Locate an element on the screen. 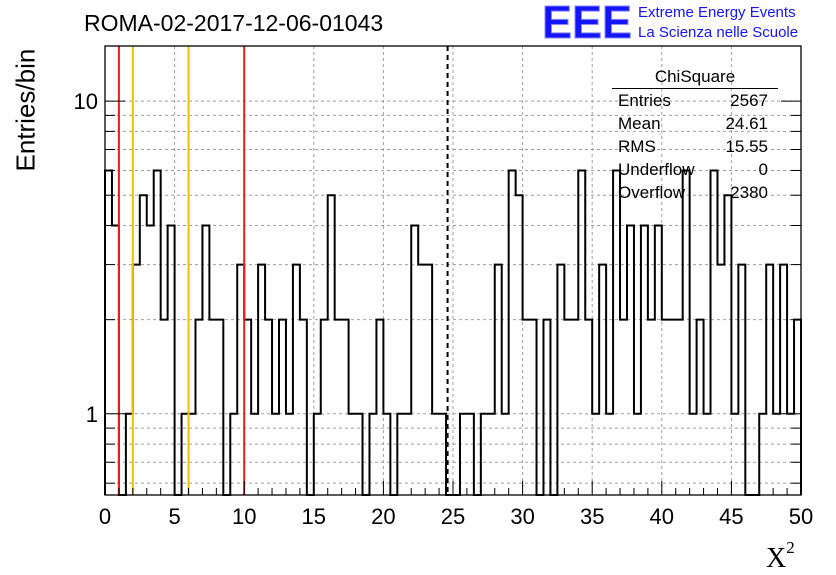 This screenshot has height=575, width=836. x-axis-label-sup: 2 is located at coordinates (790, 547).